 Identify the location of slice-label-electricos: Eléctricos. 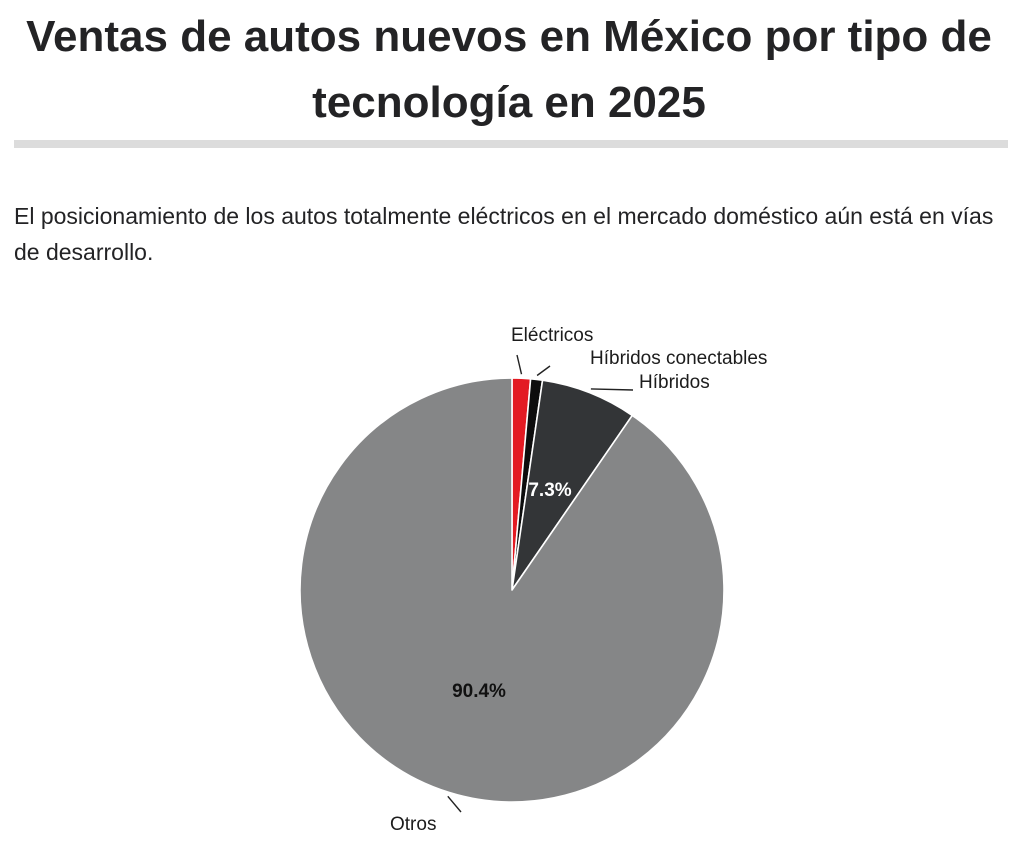
(552, 335).